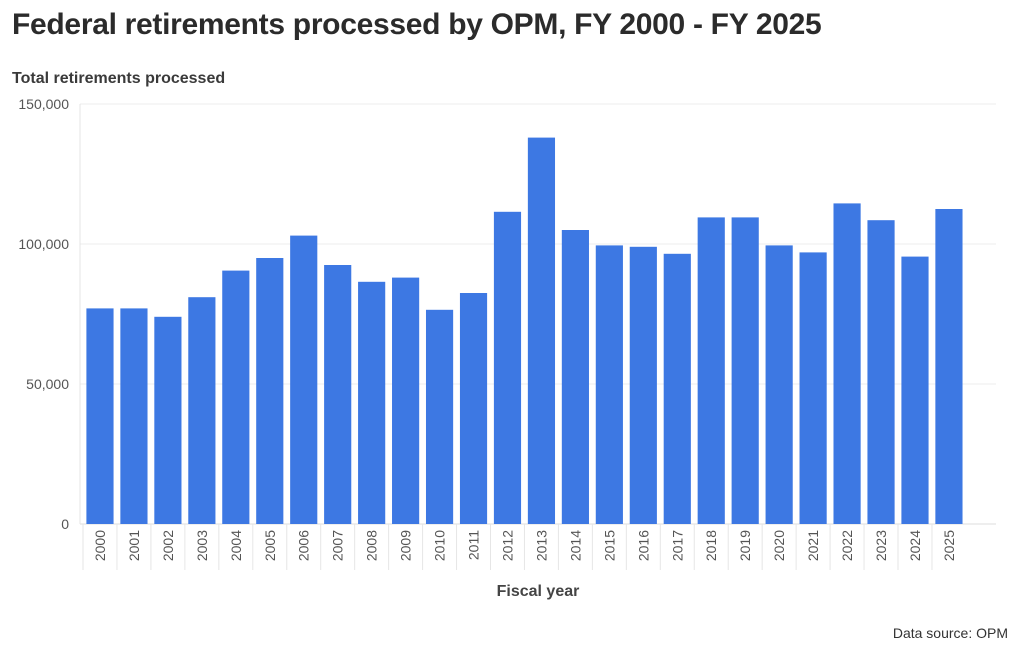 This screenshot has height=653, width=1020. What do you see at coordinates (507, 545) in the screenshot?
I see `x-tick-label: 2012` at bounding box center [507, 545].